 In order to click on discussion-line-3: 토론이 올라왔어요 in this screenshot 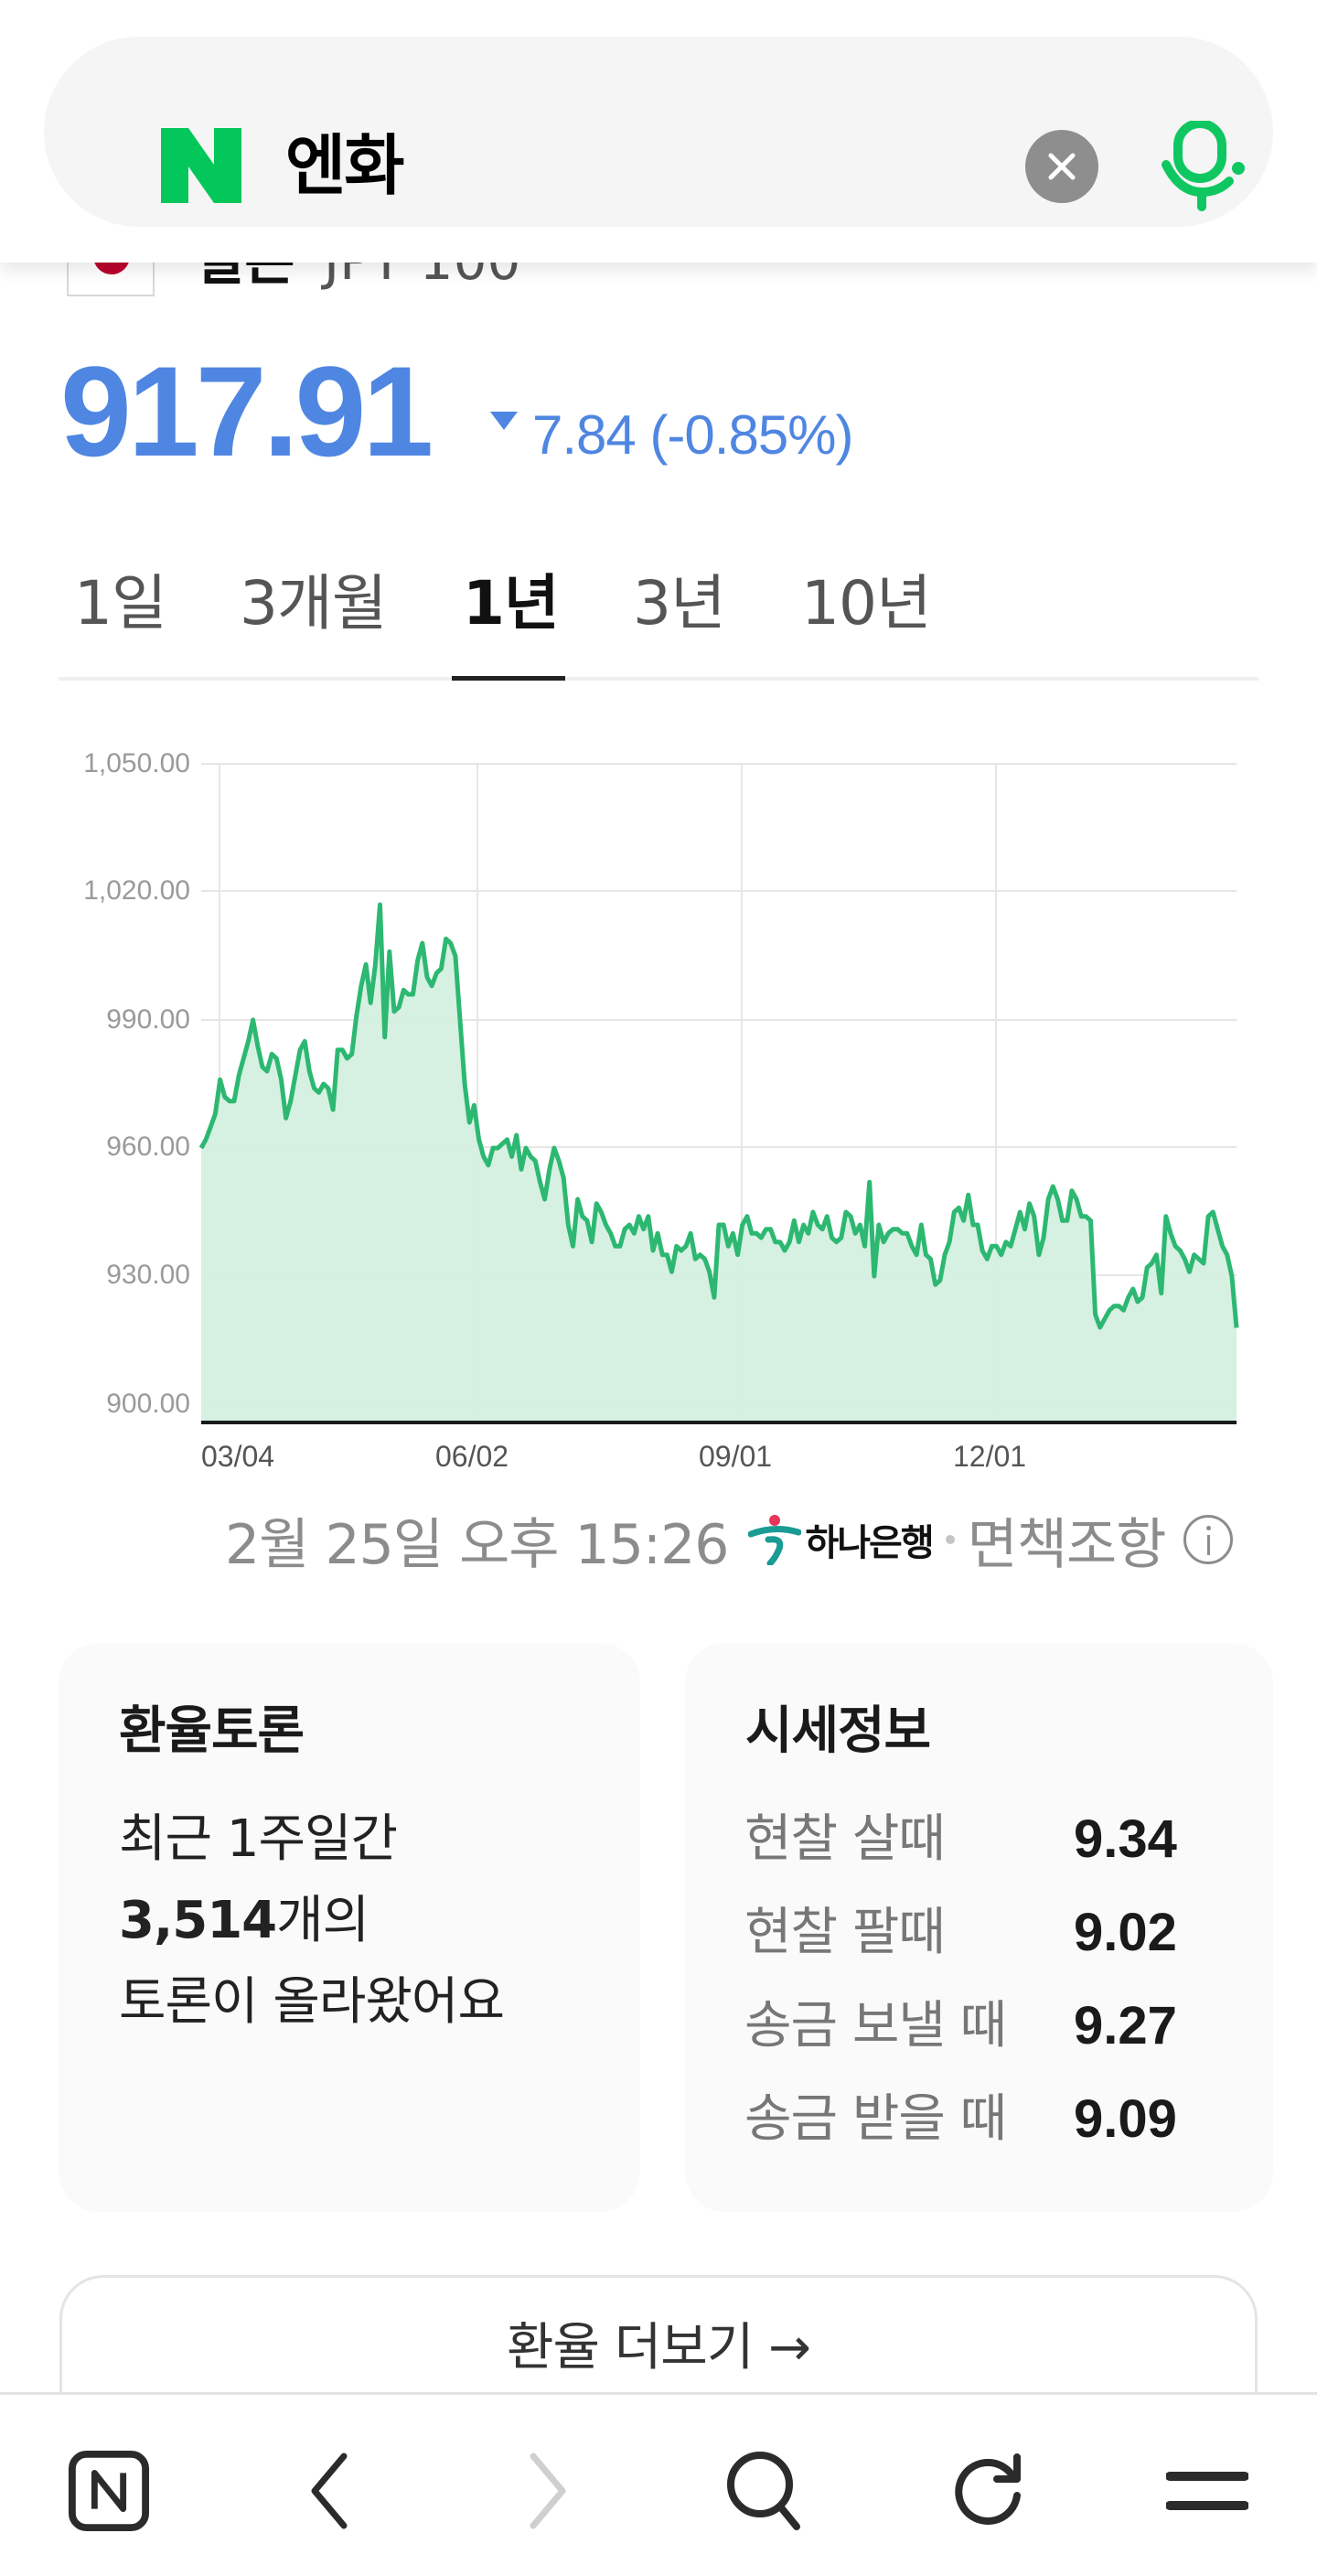, I will do `click(312, 2002)`.